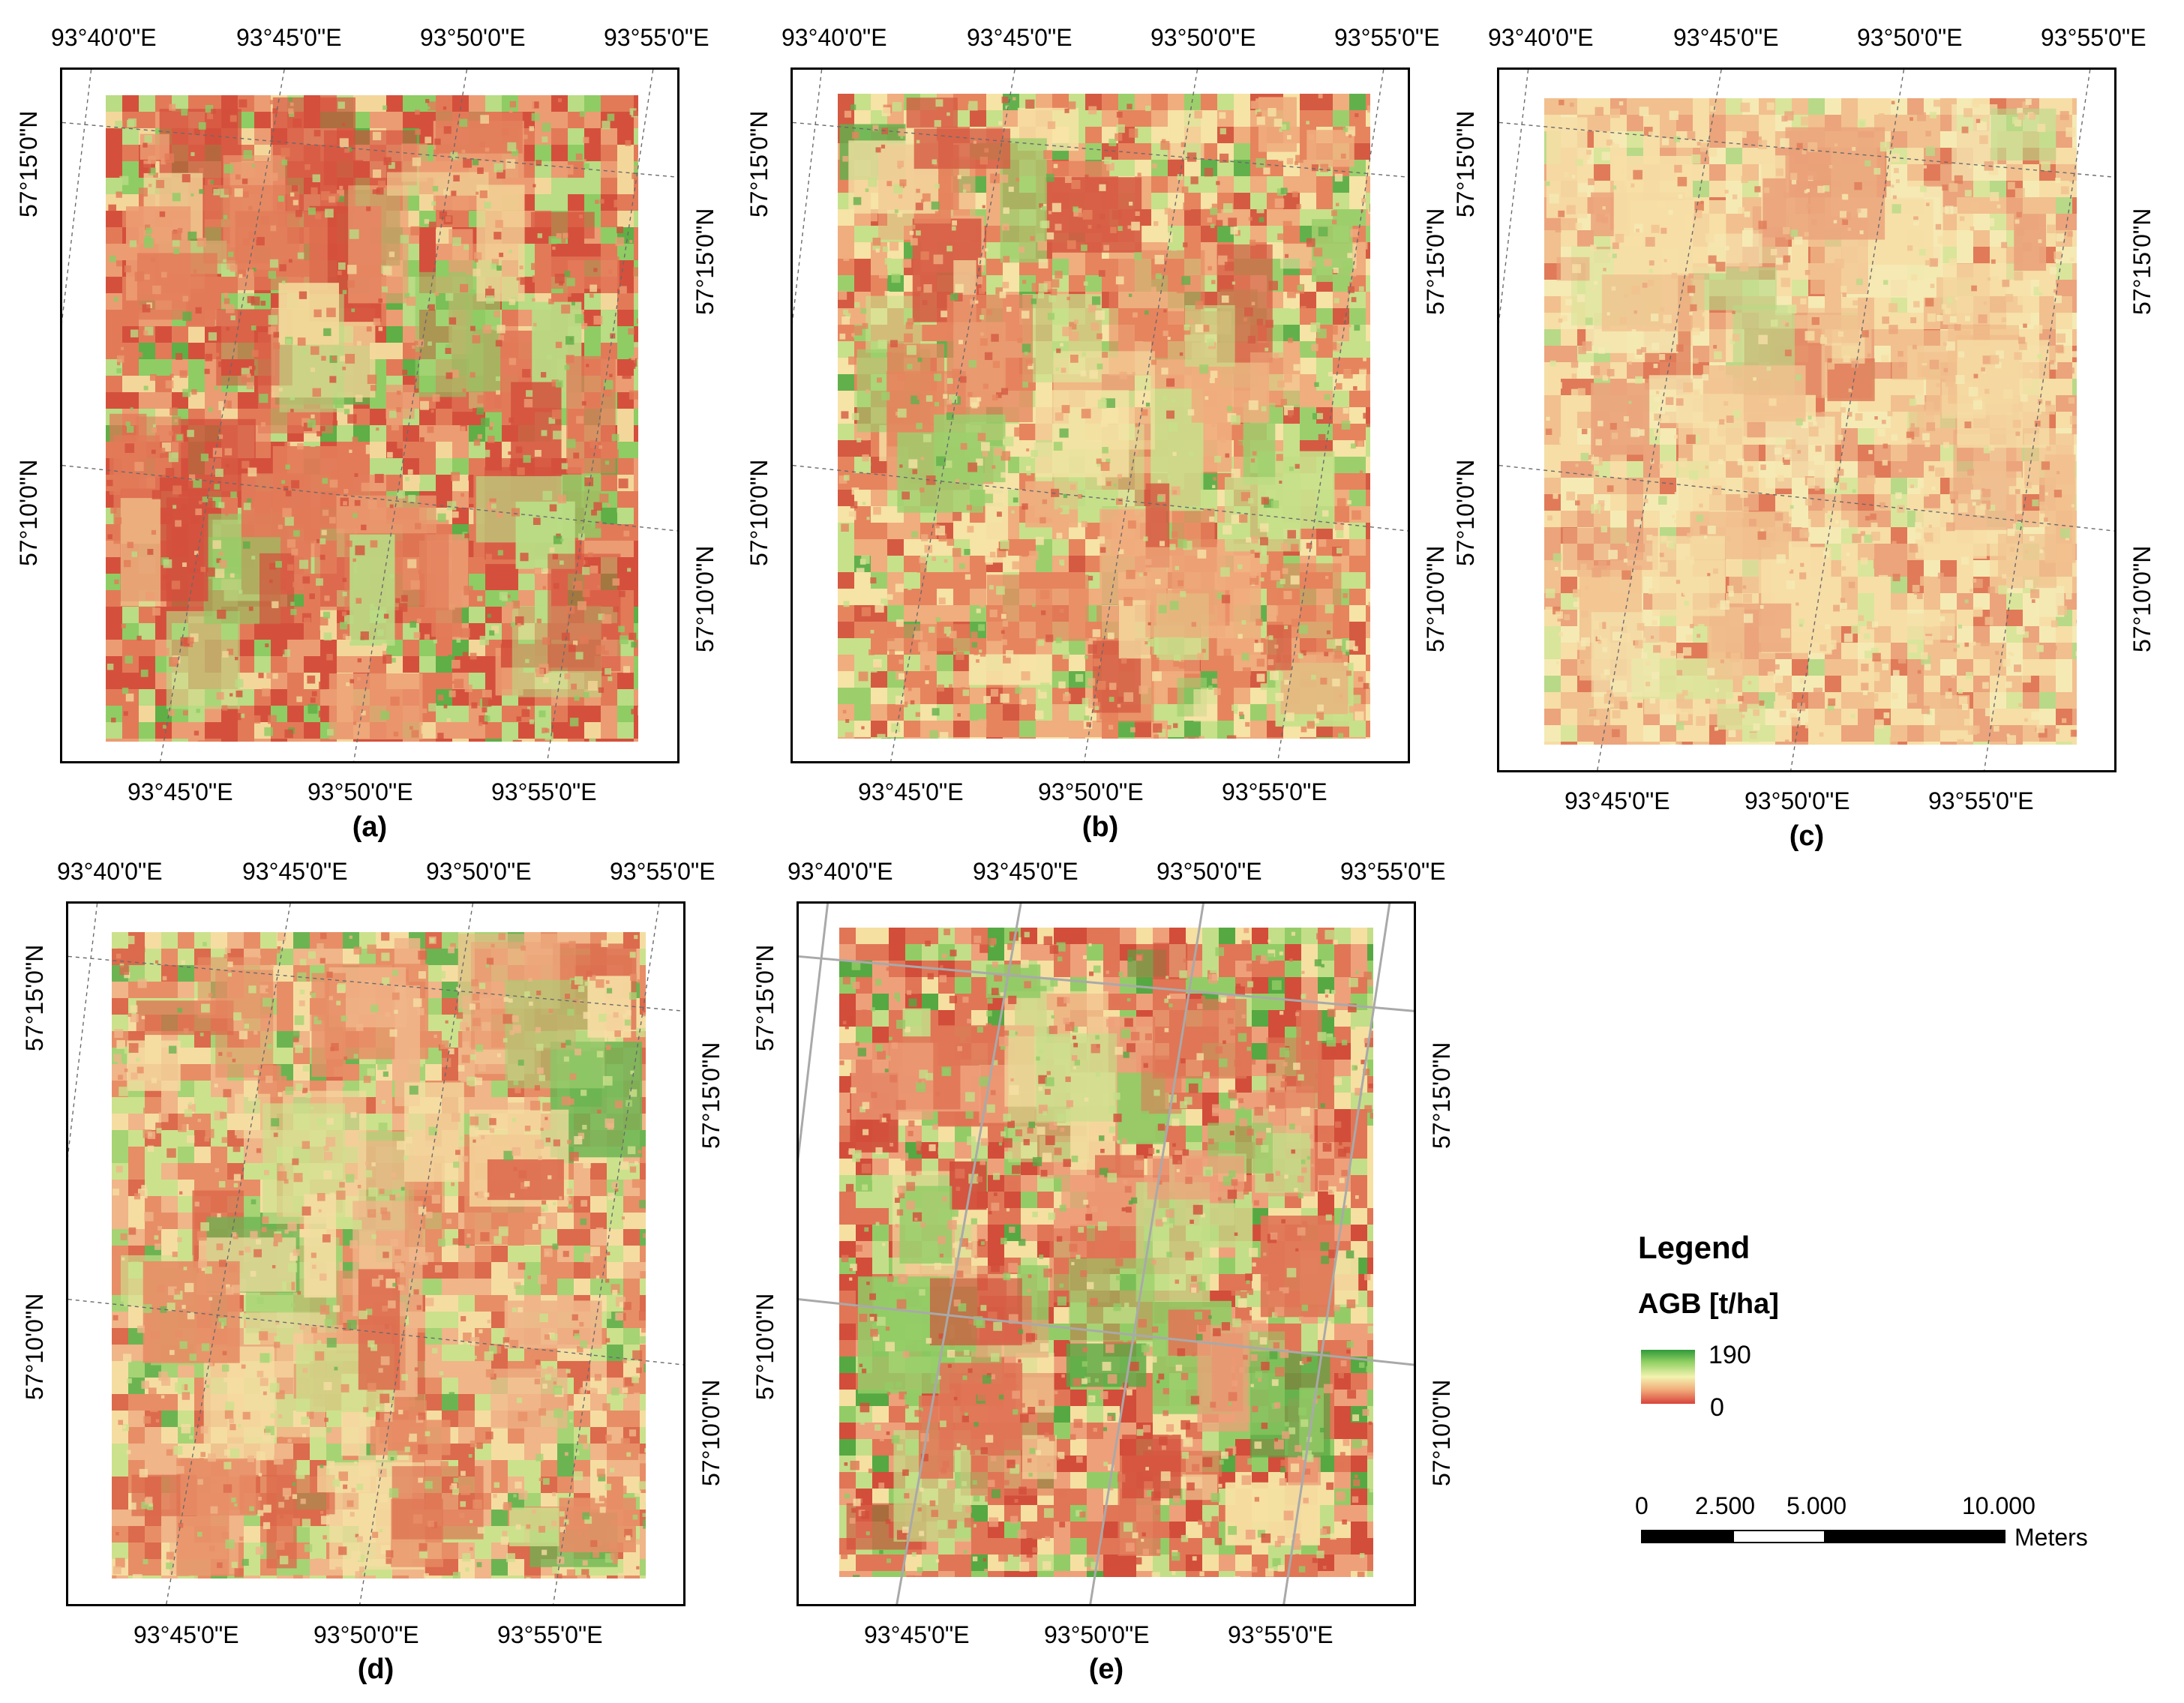 The image size is (2184, 1703). Describe the element at coordinates (2142, 261) in the screenshot. I see `right-lat-label-c-0: 57°15'0"N` at that location.